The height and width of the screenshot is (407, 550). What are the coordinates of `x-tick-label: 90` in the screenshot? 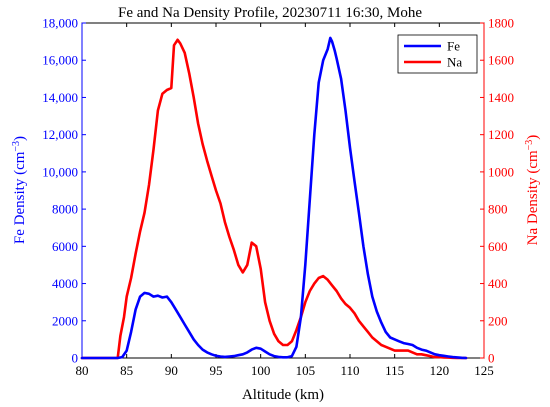 It's located at (171, 370).